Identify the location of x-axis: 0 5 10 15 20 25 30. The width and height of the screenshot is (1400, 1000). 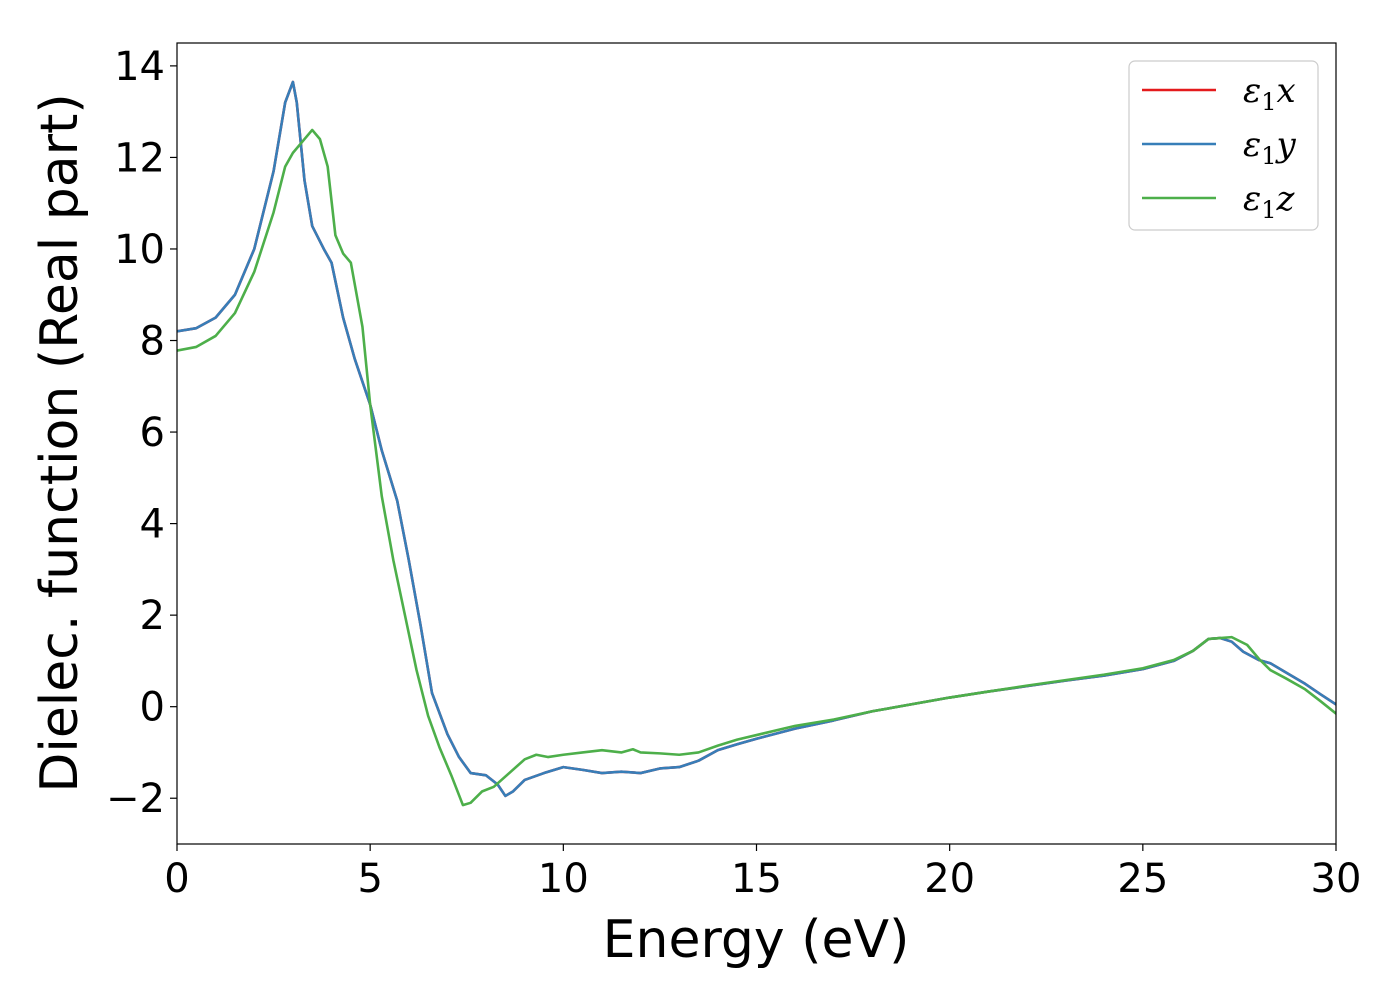
(762, 873).